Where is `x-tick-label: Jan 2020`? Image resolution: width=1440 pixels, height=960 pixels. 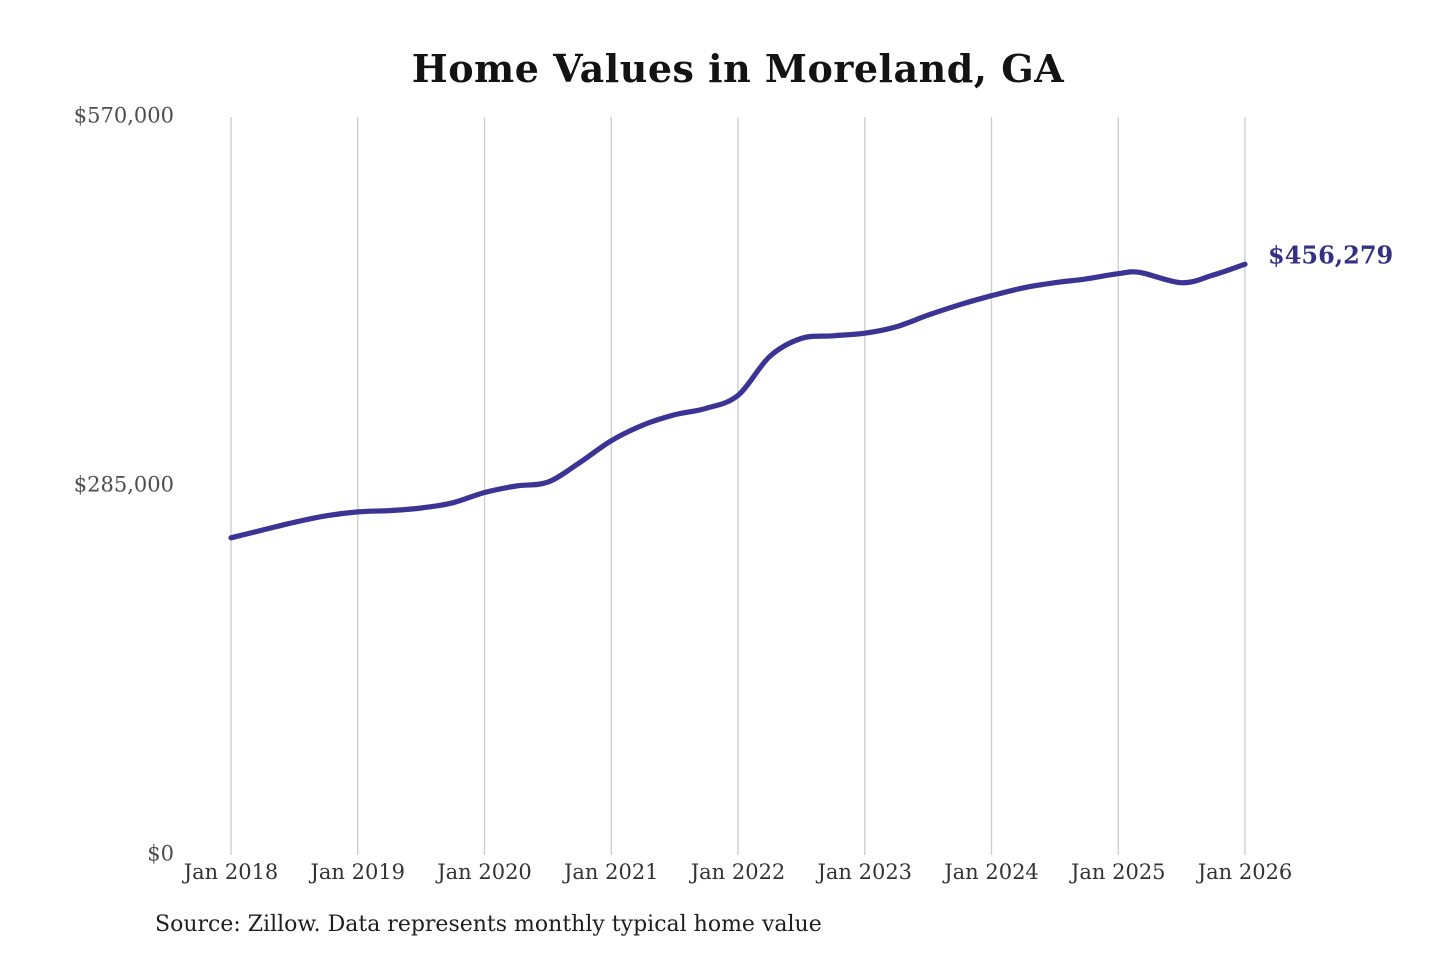 x-tick-label: Jan 2020 is located at coordinates (483, 872).